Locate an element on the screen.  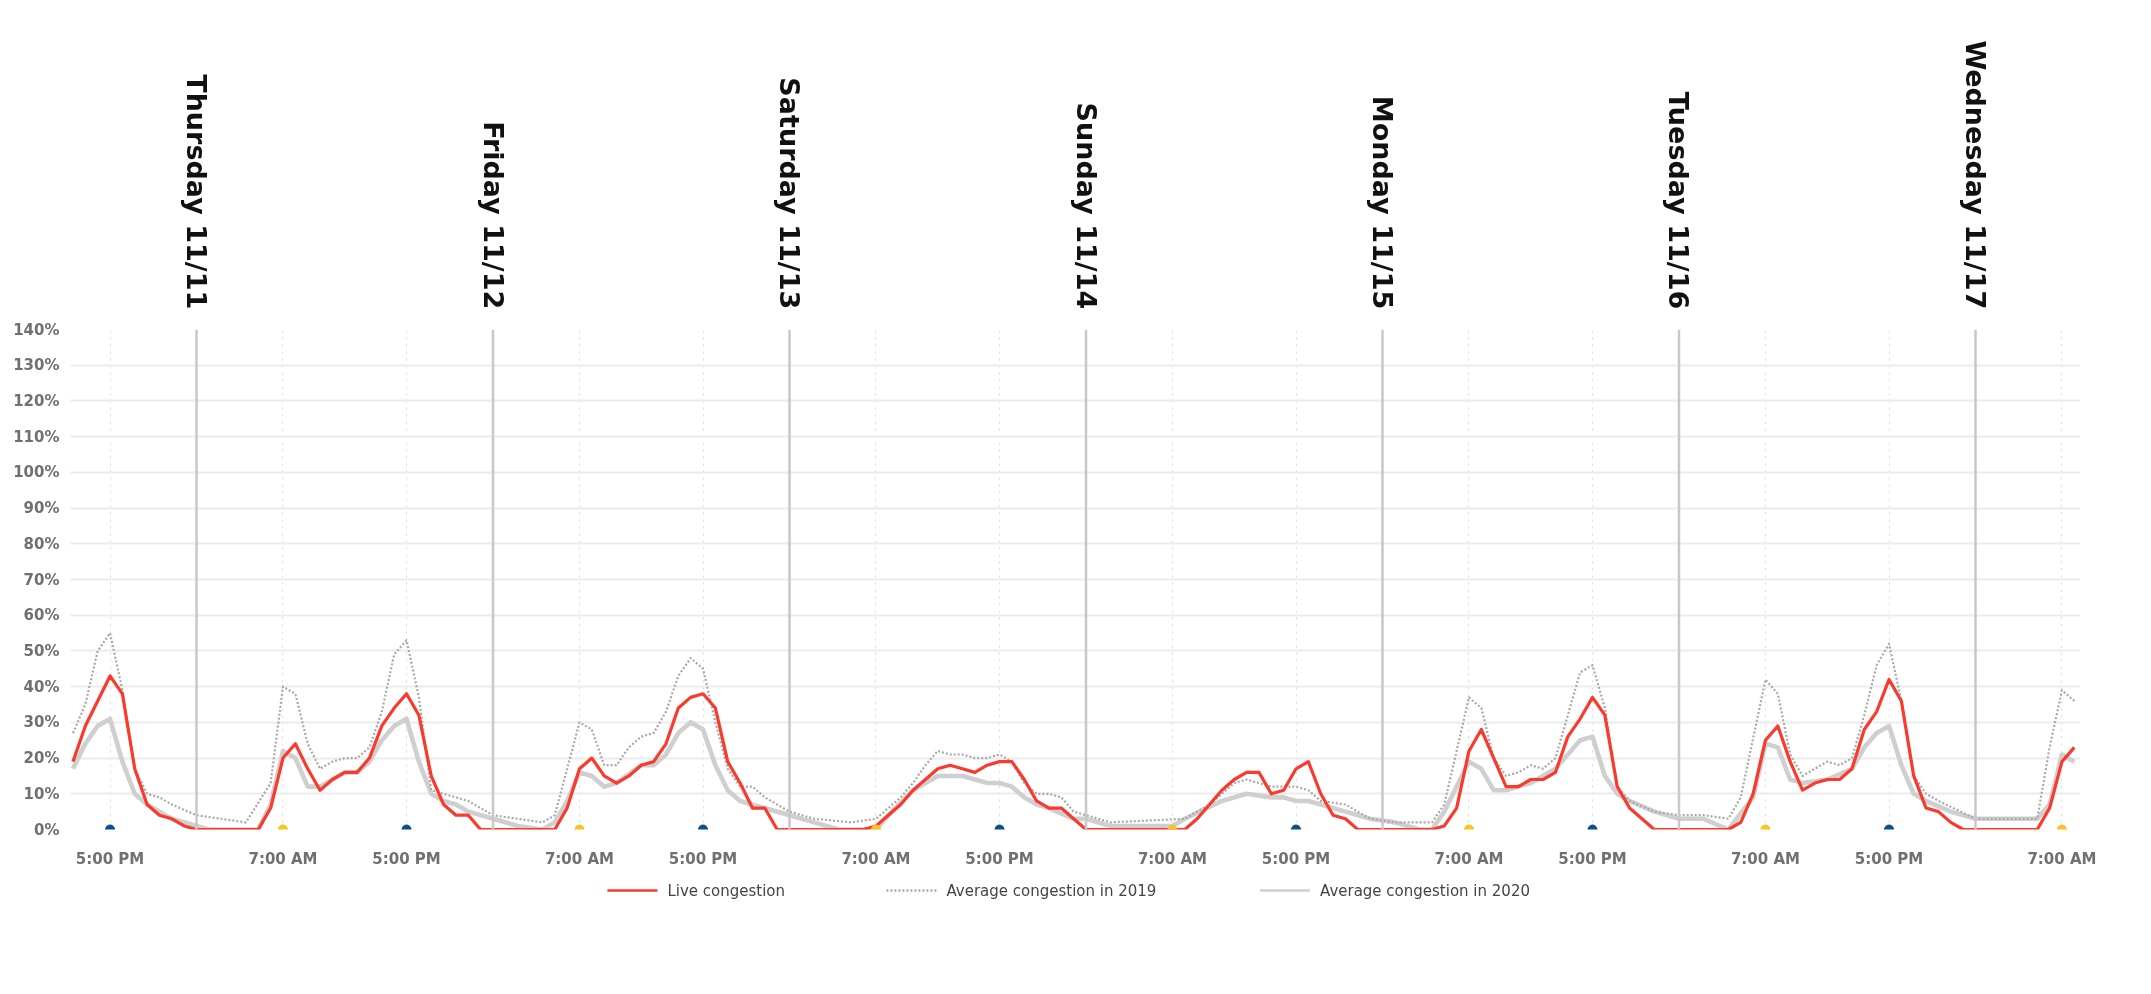
y-tick-label: 30% is located at coordinates (41, 722).